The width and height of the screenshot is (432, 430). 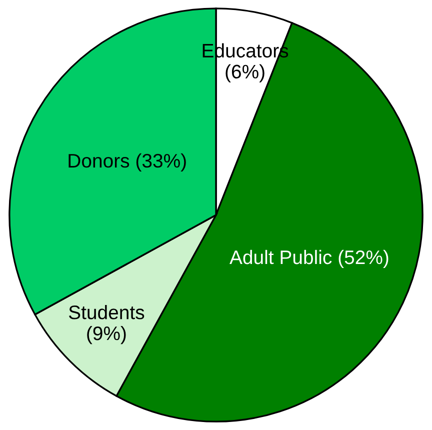 What do you see at coordinates (245, 73) in the screenshot?
I see `data-label: (6%)` at bounding box center [245, 73].